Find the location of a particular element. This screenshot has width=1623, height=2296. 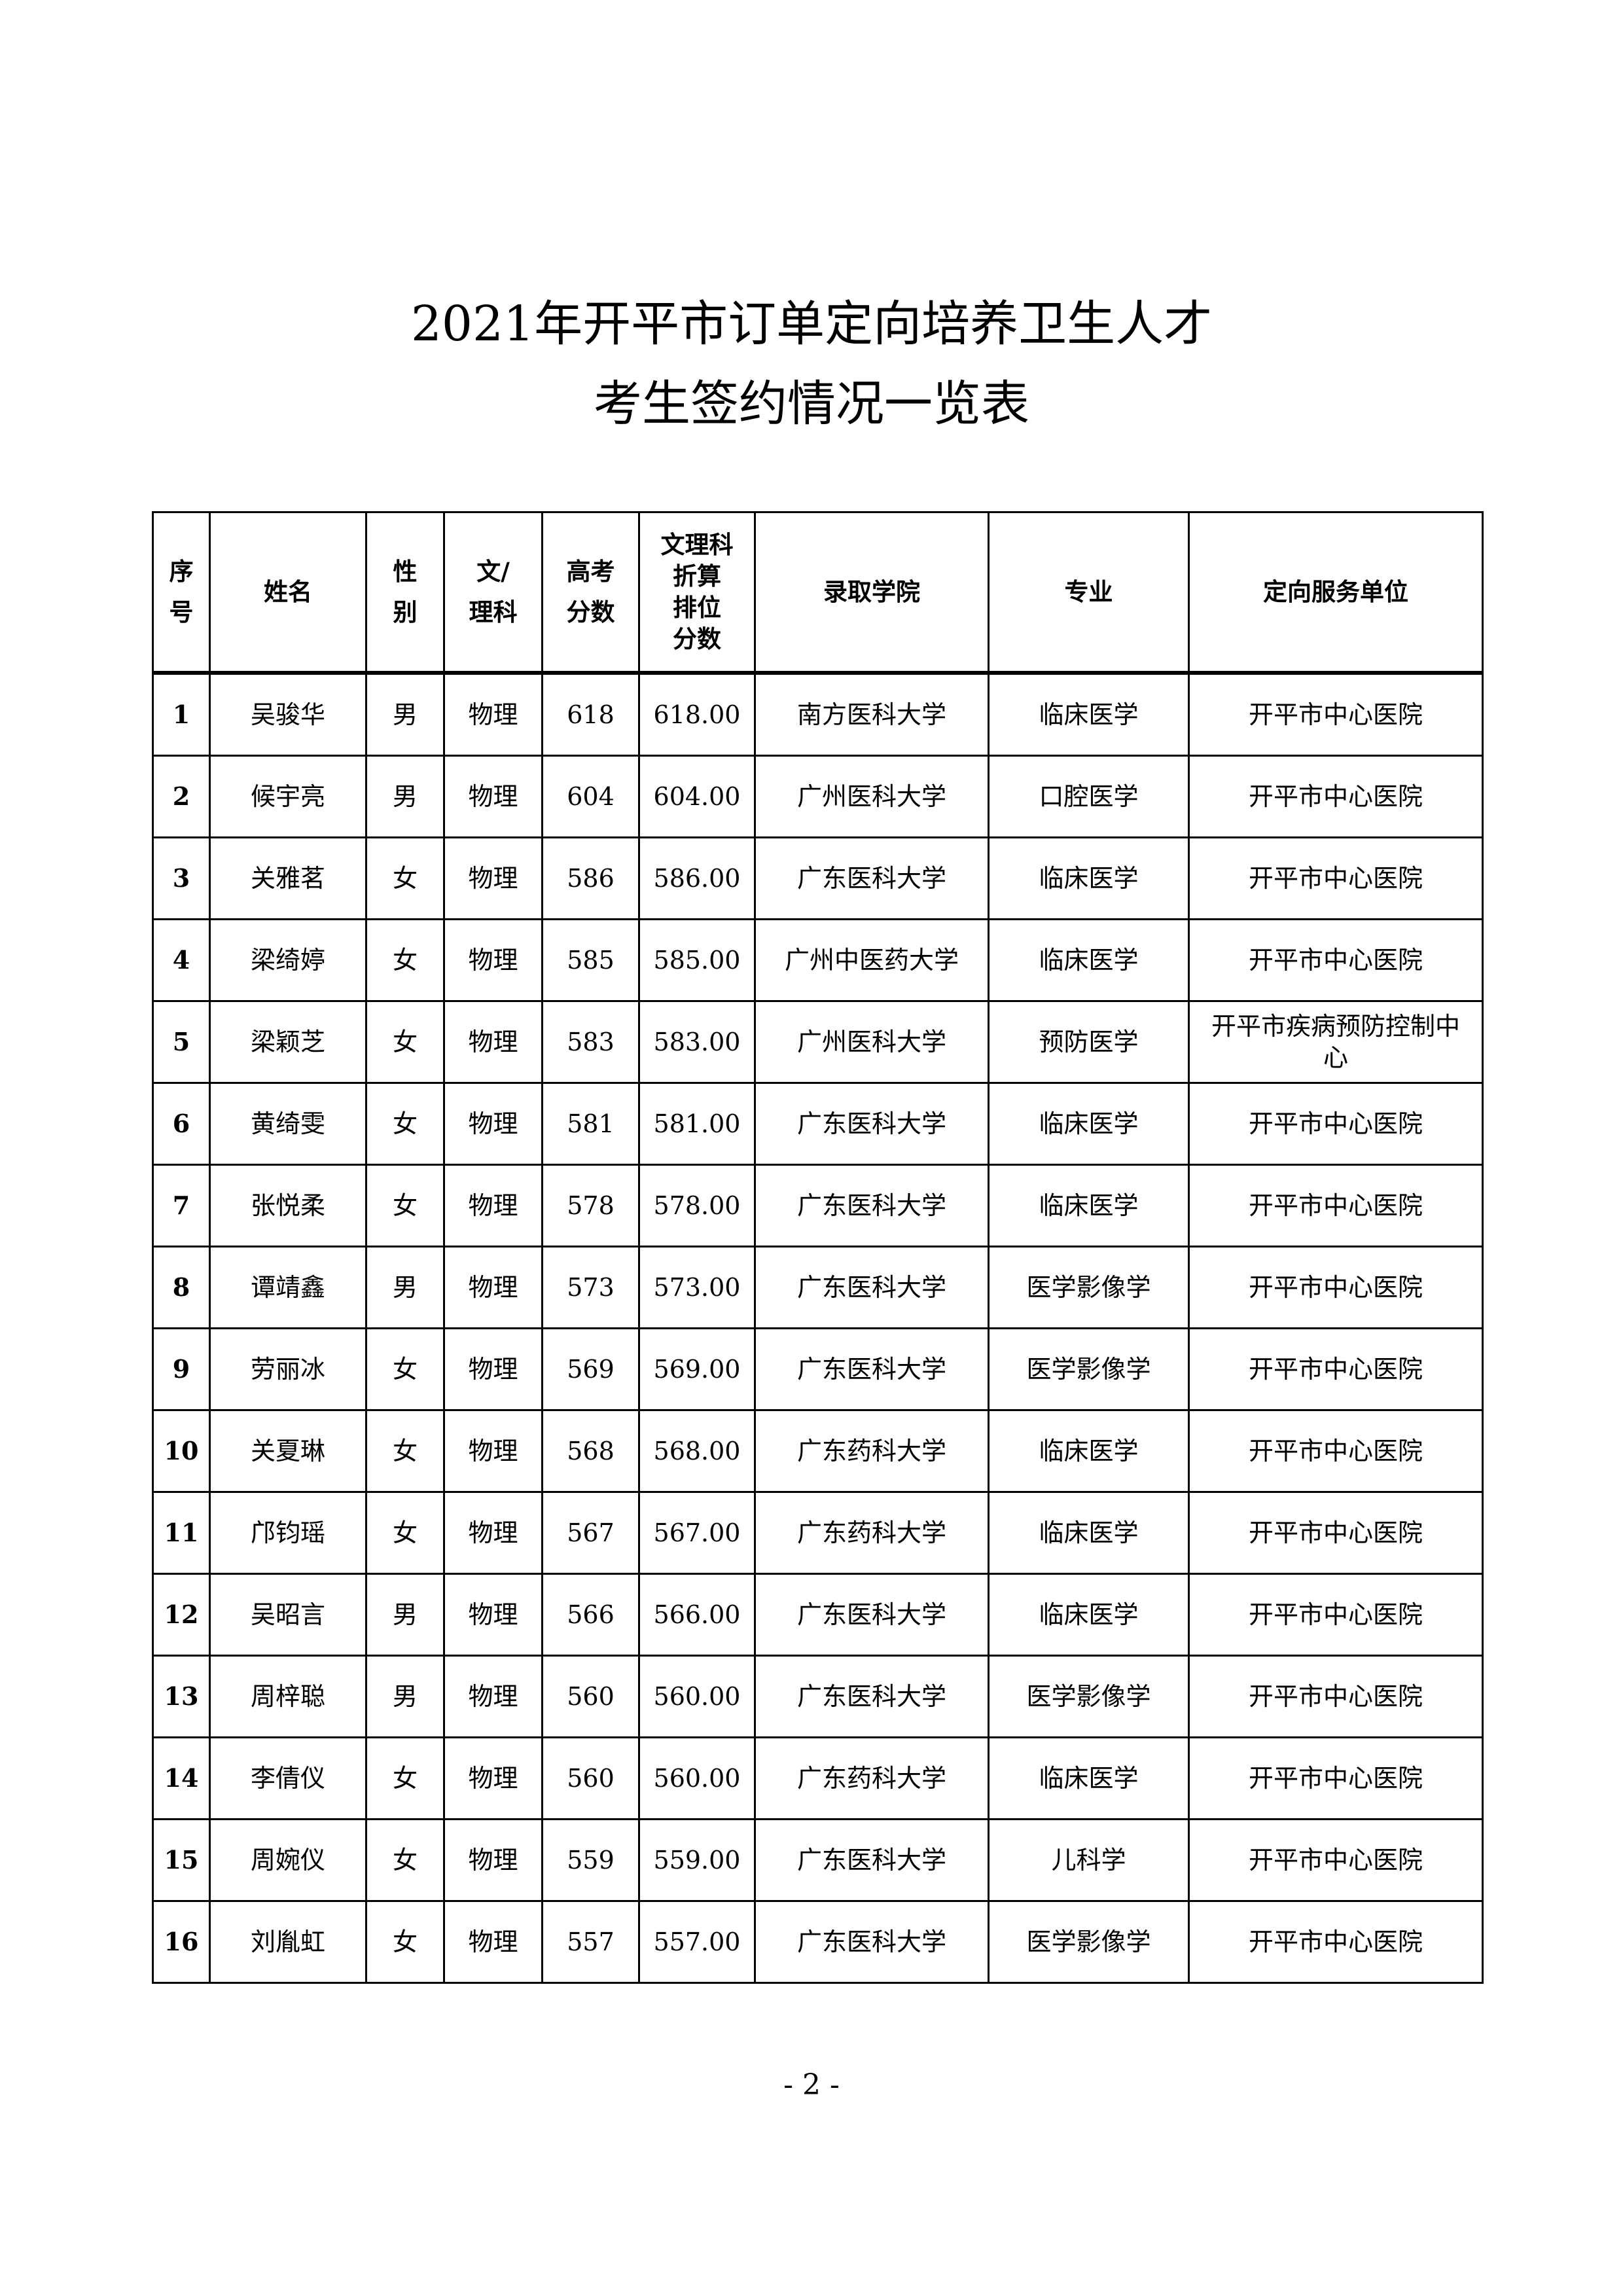

cell-index: 6 is located at coordinates (182, 1124).